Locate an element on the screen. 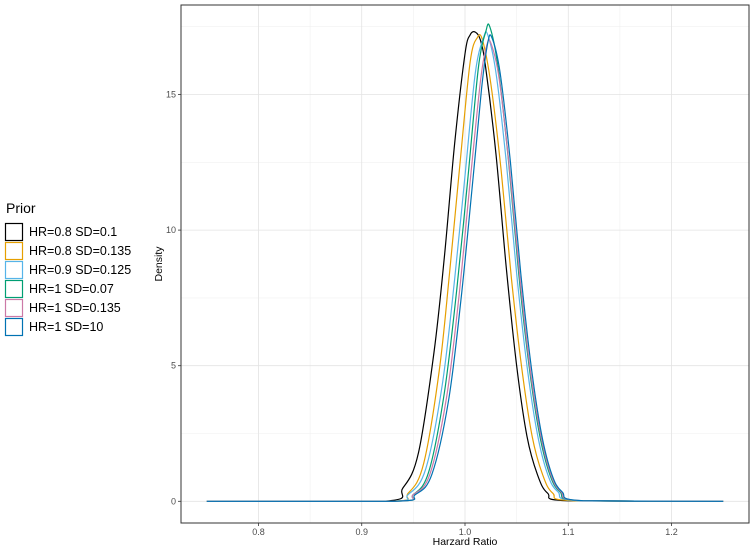 The width and height of the screenshot is (754, 550). x-axis: 0.8 0.9 1.0 1.1 1.2 is located at coordinates (465, 530).